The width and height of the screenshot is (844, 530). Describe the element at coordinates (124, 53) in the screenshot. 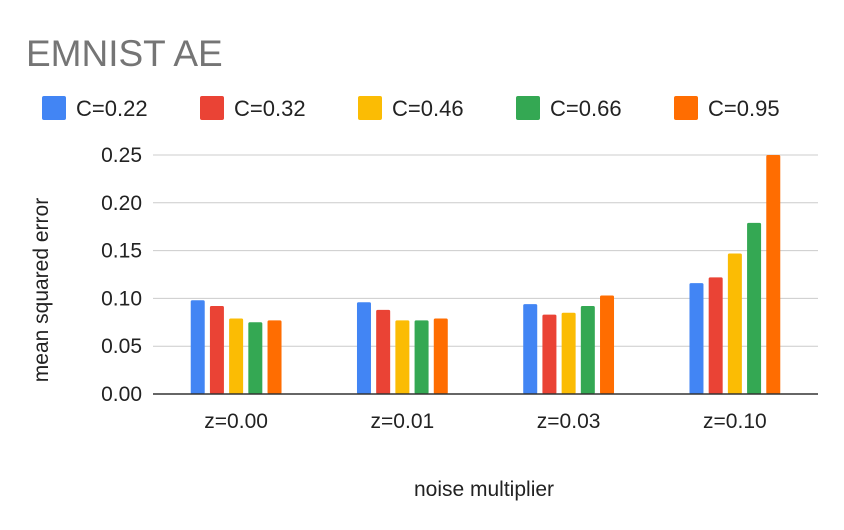

I see `chart-title: EMNIST AE` at that location.